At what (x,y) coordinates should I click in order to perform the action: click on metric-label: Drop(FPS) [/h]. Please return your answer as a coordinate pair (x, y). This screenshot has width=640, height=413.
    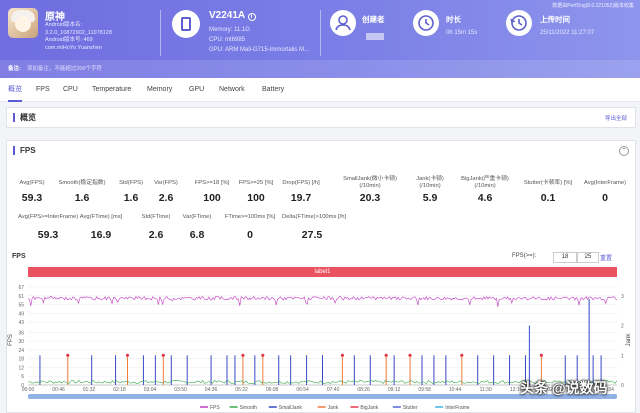
    Looking at the image, I should click on (301, 183).